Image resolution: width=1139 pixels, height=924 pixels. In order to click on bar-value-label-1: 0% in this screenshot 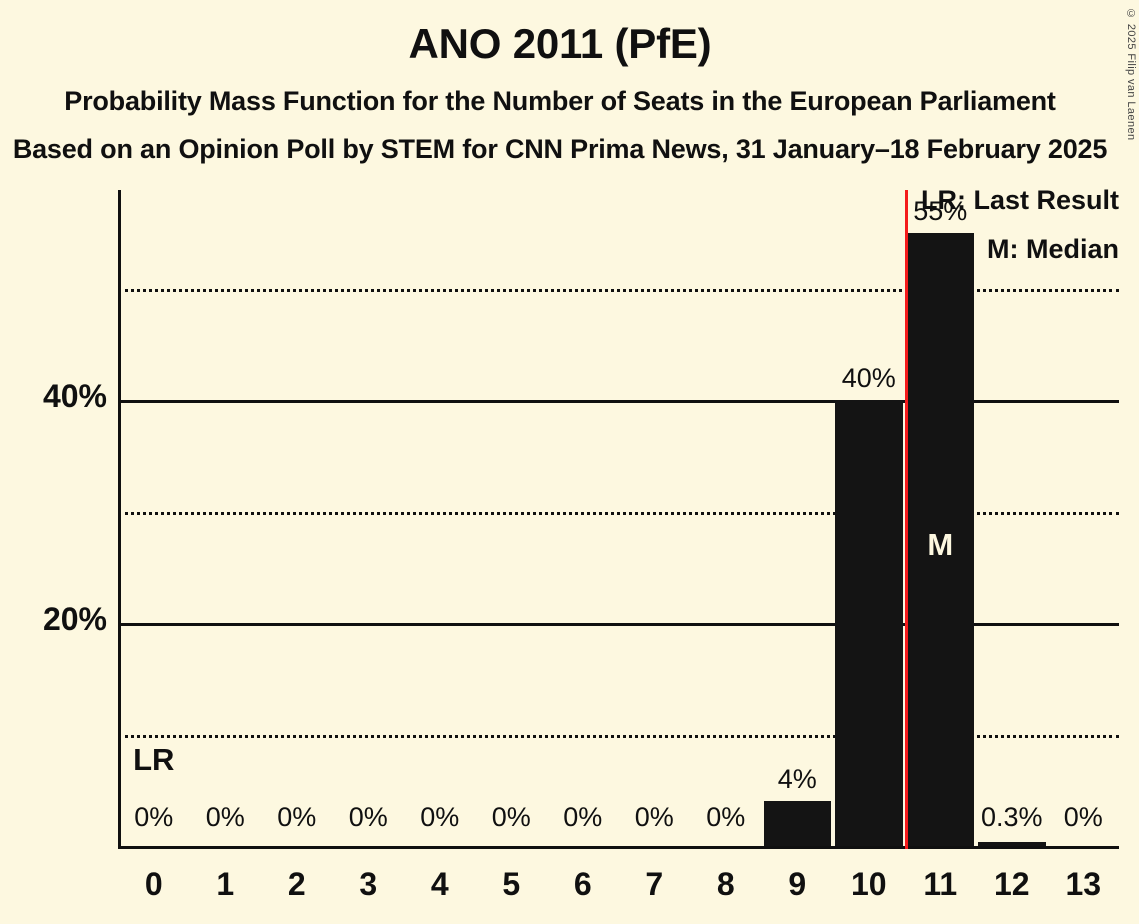, I will do `click(225, 817)`.